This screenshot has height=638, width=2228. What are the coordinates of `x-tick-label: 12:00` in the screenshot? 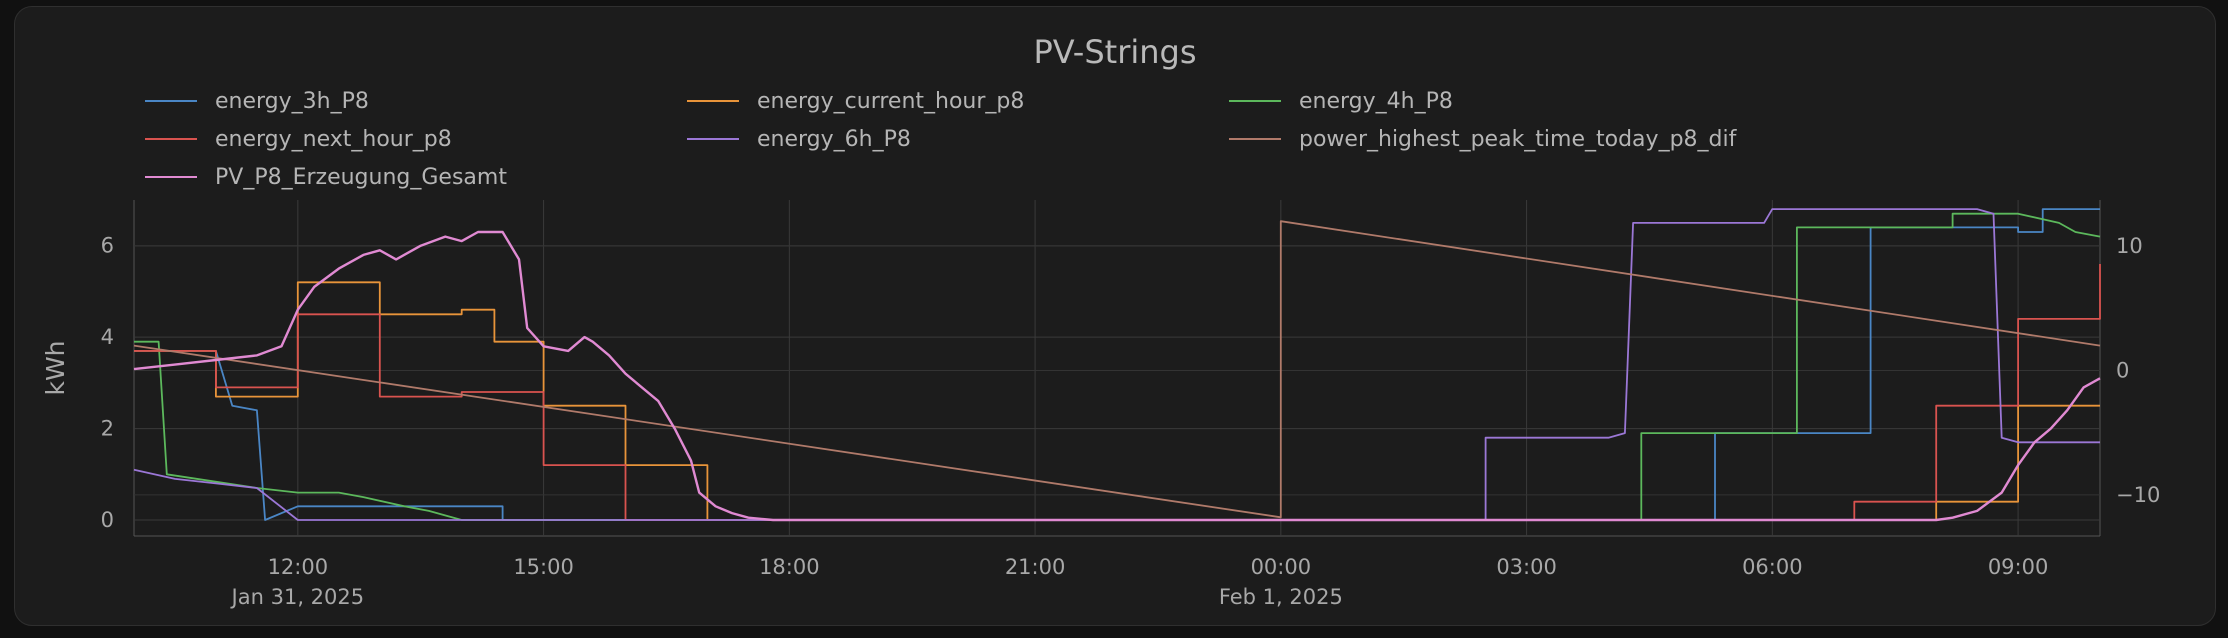 It's located at (298, 567).